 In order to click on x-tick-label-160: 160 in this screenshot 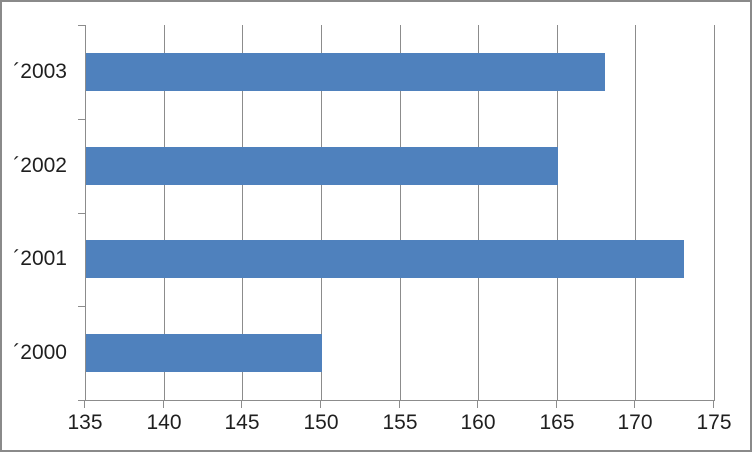, I will do `click(478, 422)`.